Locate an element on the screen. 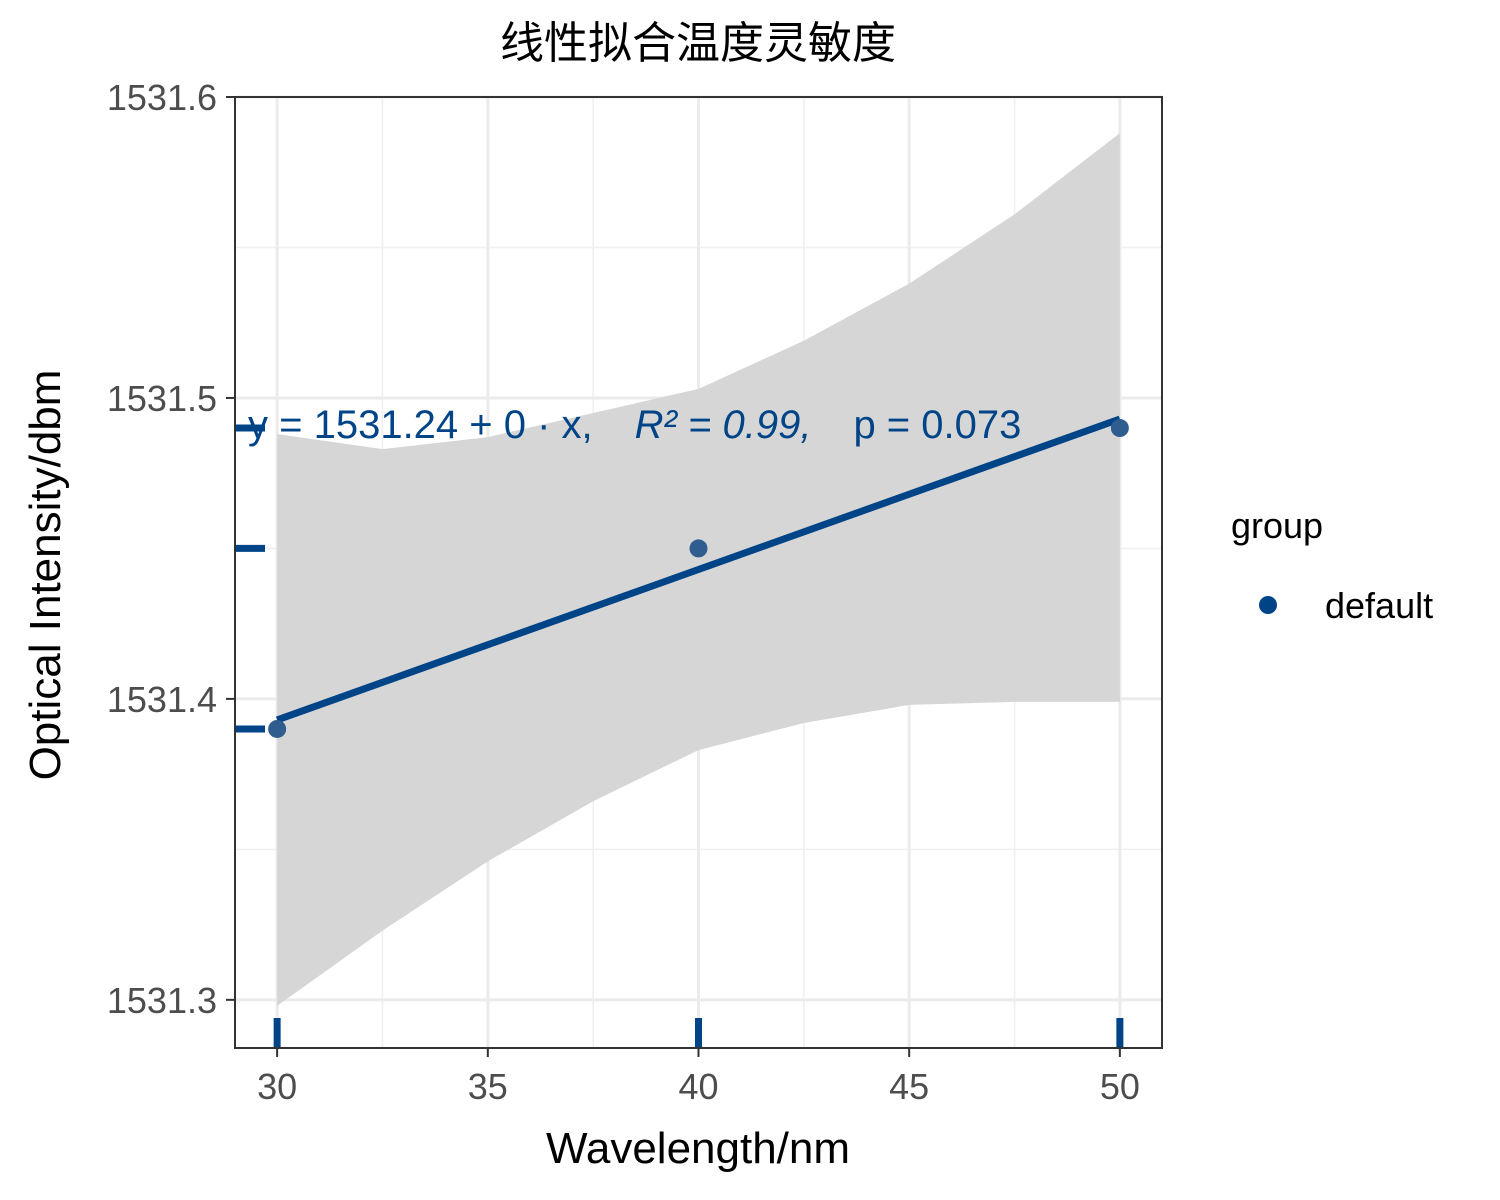 The width and height of the screenshot is (1500, 1200). y-tick-label: 1531.4 is located at coordinates (162, 699).